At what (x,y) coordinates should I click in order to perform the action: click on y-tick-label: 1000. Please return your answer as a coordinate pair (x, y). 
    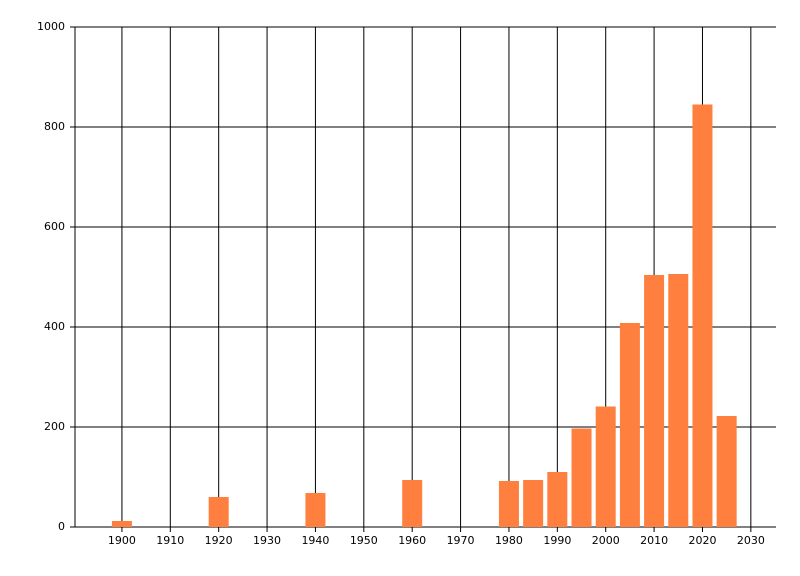
    Looking at the image, I should click on (51, 26).